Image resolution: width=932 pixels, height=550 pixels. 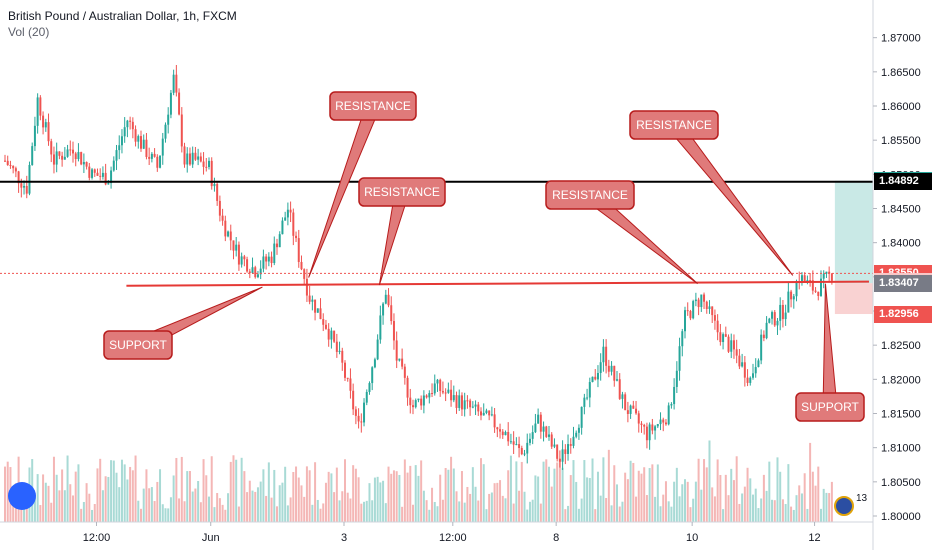 I want to click on target-zone, so click(x=853, y=232).